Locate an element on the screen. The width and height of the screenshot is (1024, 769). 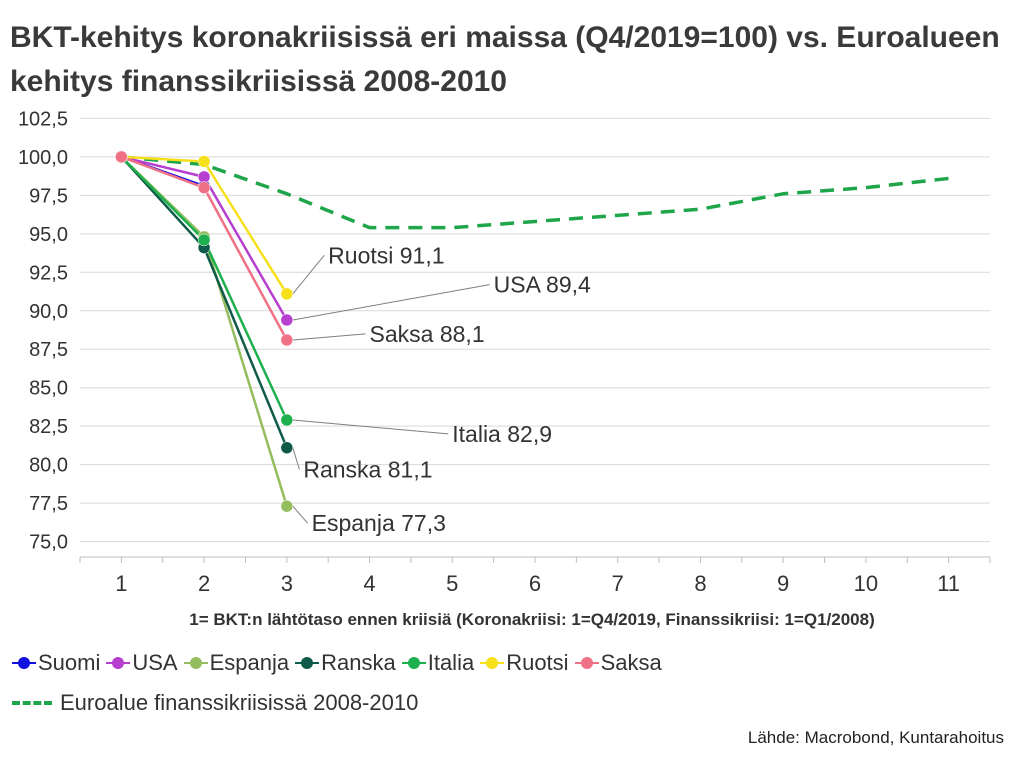
y-tick-label: 92,5 is located at coordinates (48, 273).